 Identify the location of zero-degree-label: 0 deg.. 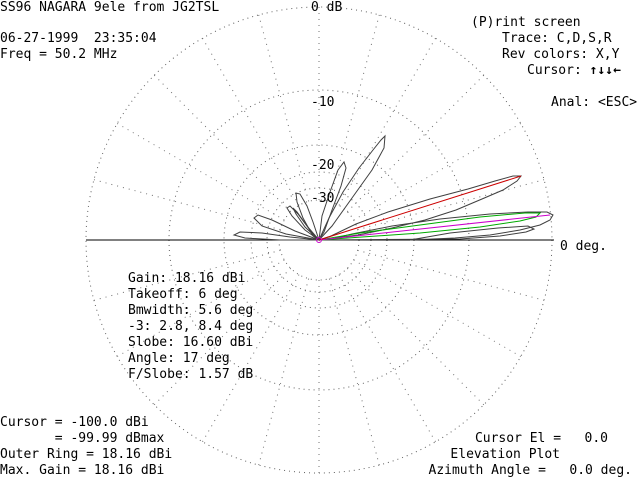
(583, 246).